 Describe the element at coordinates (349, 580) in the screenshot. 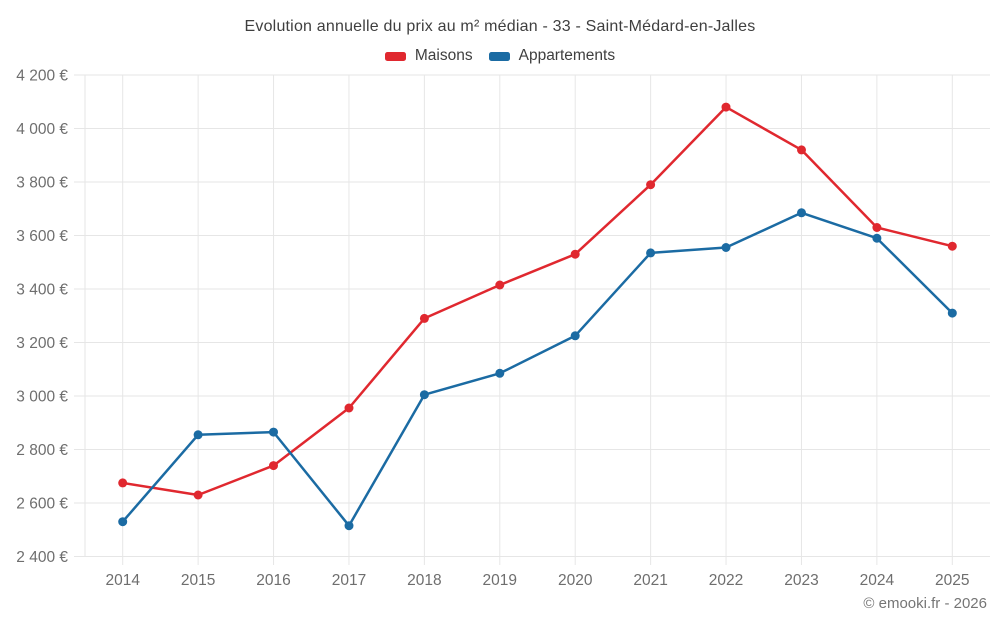

I see `x-tick-label: 2017` at that location.